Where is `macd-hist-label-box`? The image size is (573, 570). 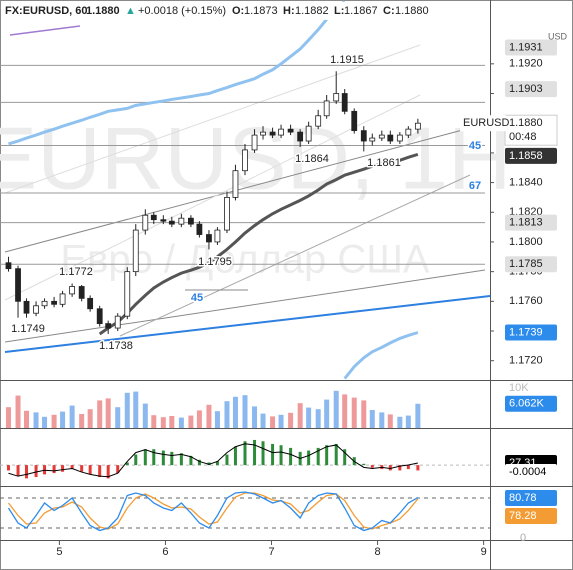 macd-hist-label-box is located at coordinates (531, 472).